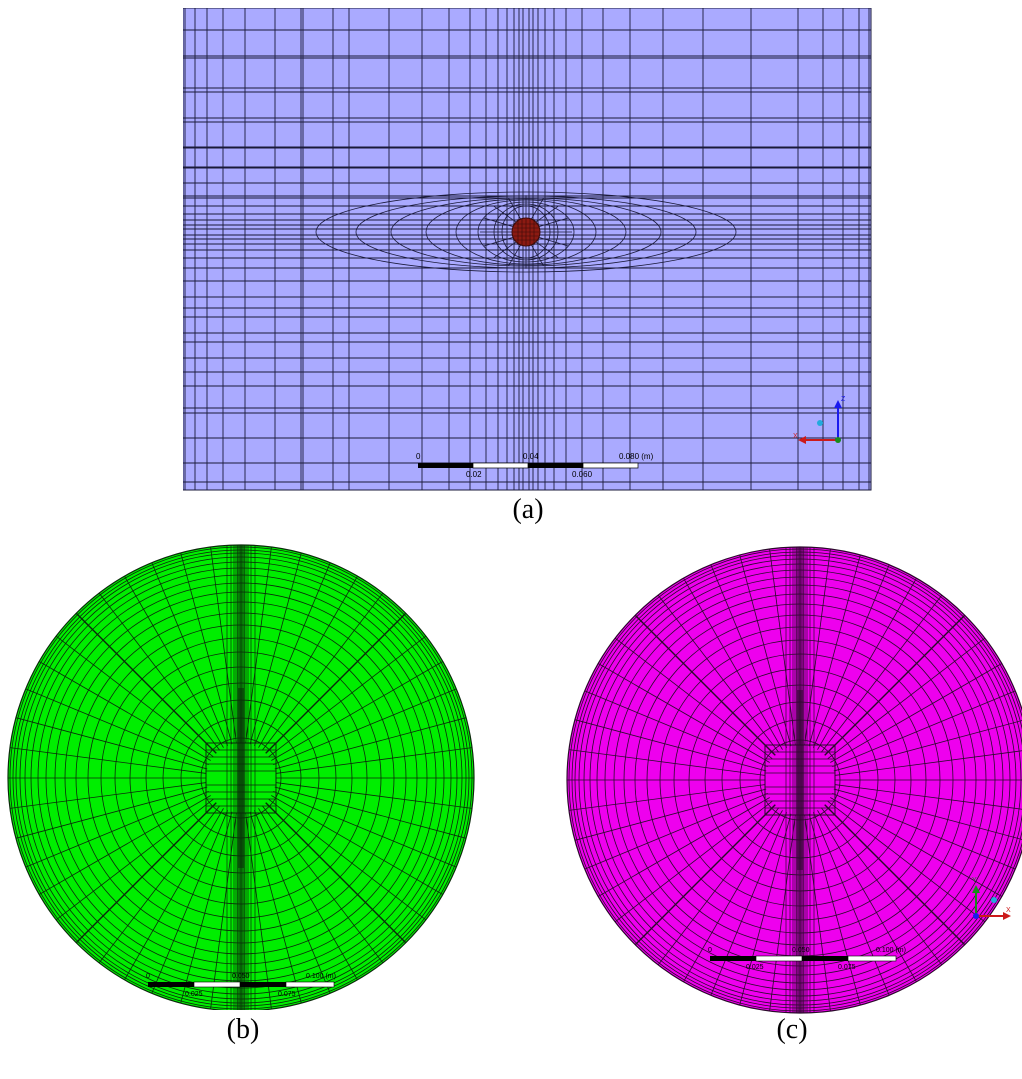 This screenshot has height=1079, width=1022. I want to click on sphere-mesh, so click(526, 232).